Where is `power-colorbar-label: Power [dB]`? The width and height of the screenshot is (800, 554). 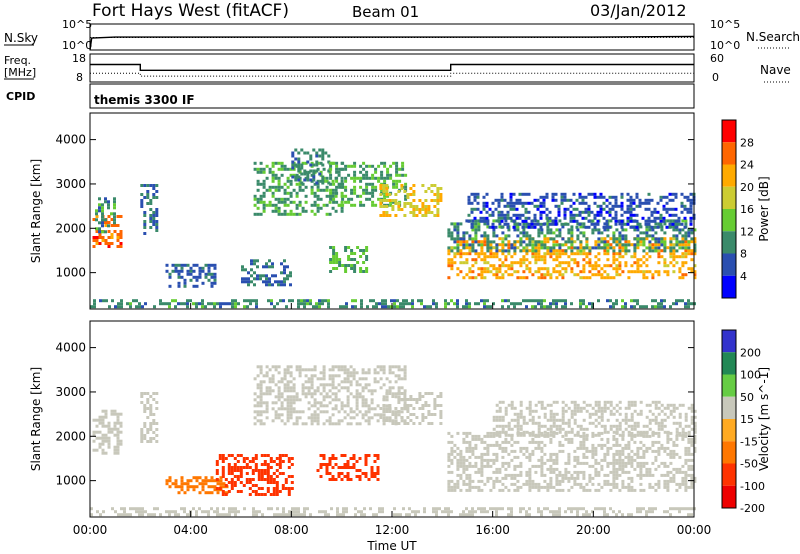 power-colorbar-label: Power [dB] is located at coordinates (764, 208).